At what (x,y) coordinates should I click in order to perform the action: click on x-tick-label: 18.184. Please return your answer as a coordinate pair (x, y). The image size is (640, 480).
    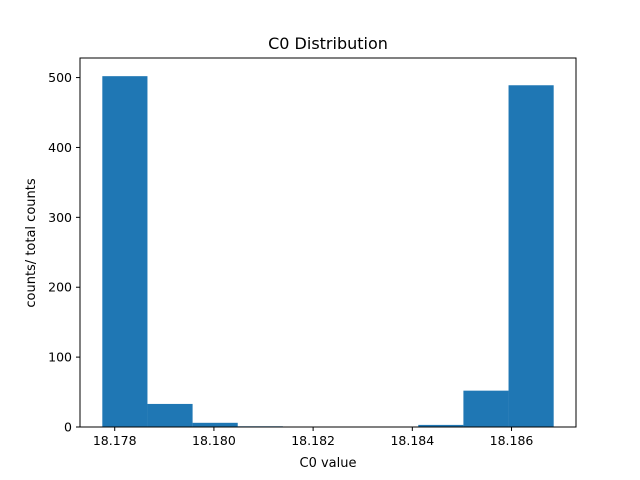
    Looking at the image, I should click on (412, 440).